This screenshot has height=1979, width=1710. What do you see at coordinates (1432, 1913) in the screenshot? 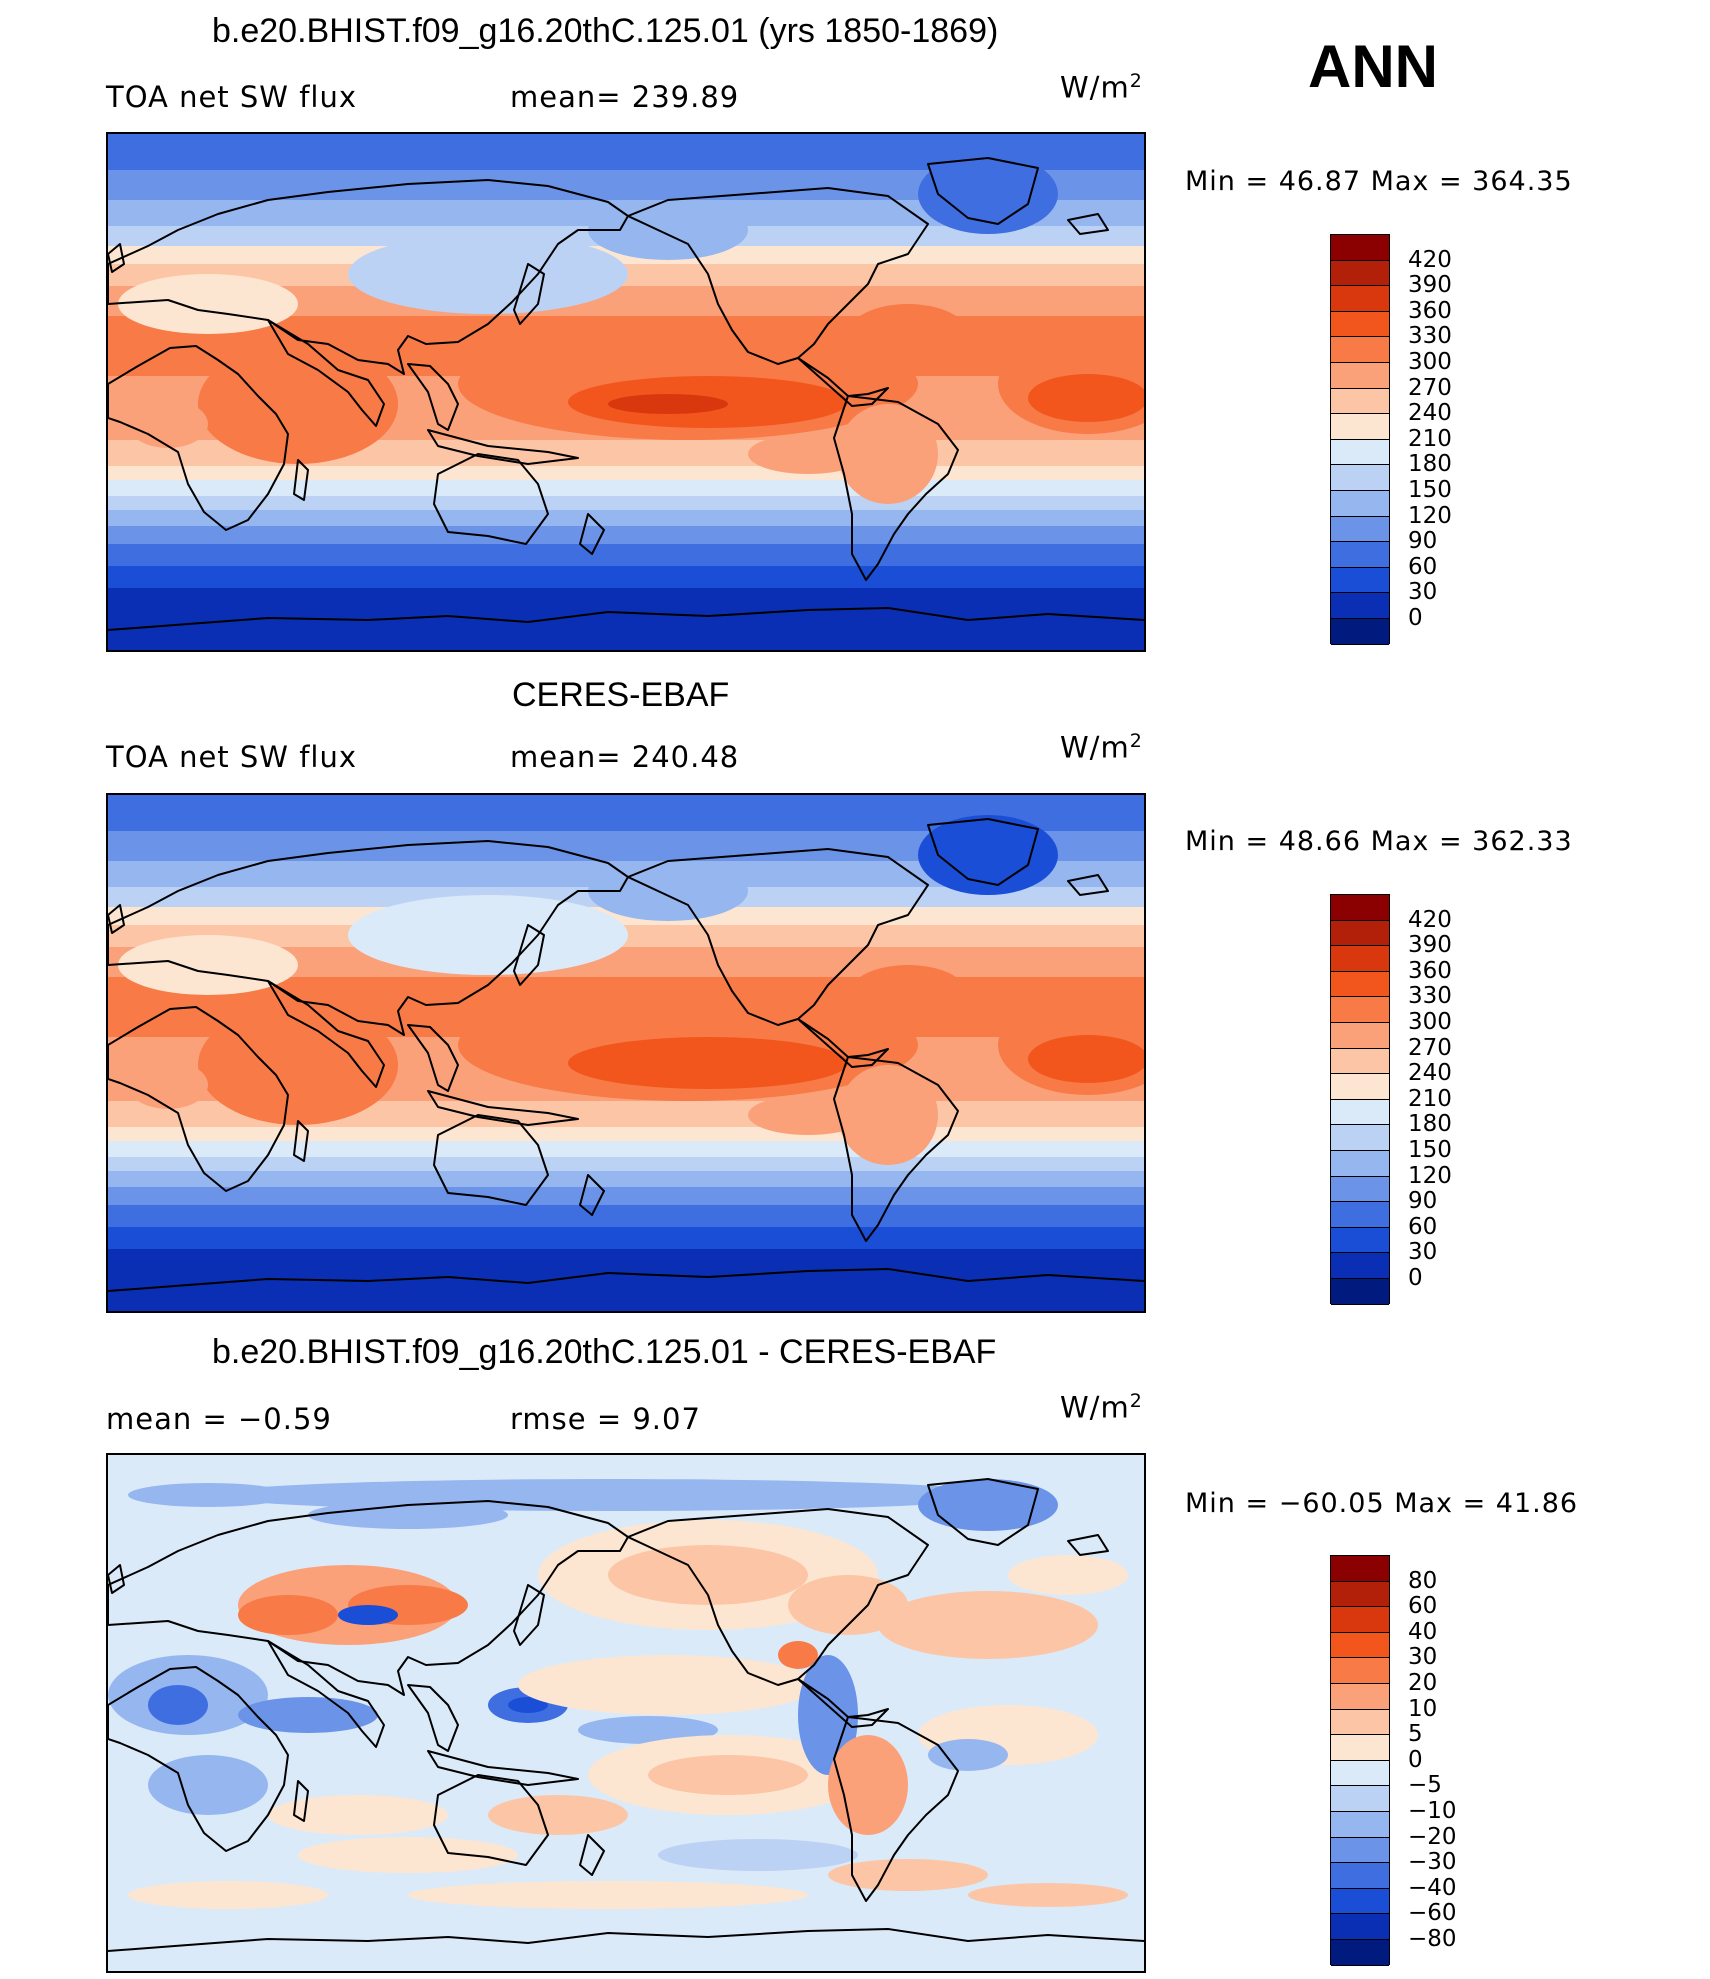
I see `colorbar-level-label: −60` at bounding box center [1432, 1913].